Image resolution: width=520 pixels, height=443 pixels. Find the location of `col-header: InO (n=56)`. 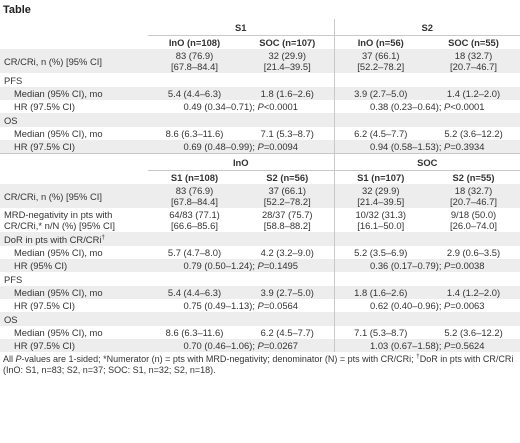

col-header: InO (n=56) is located at coordinates (380, 42).